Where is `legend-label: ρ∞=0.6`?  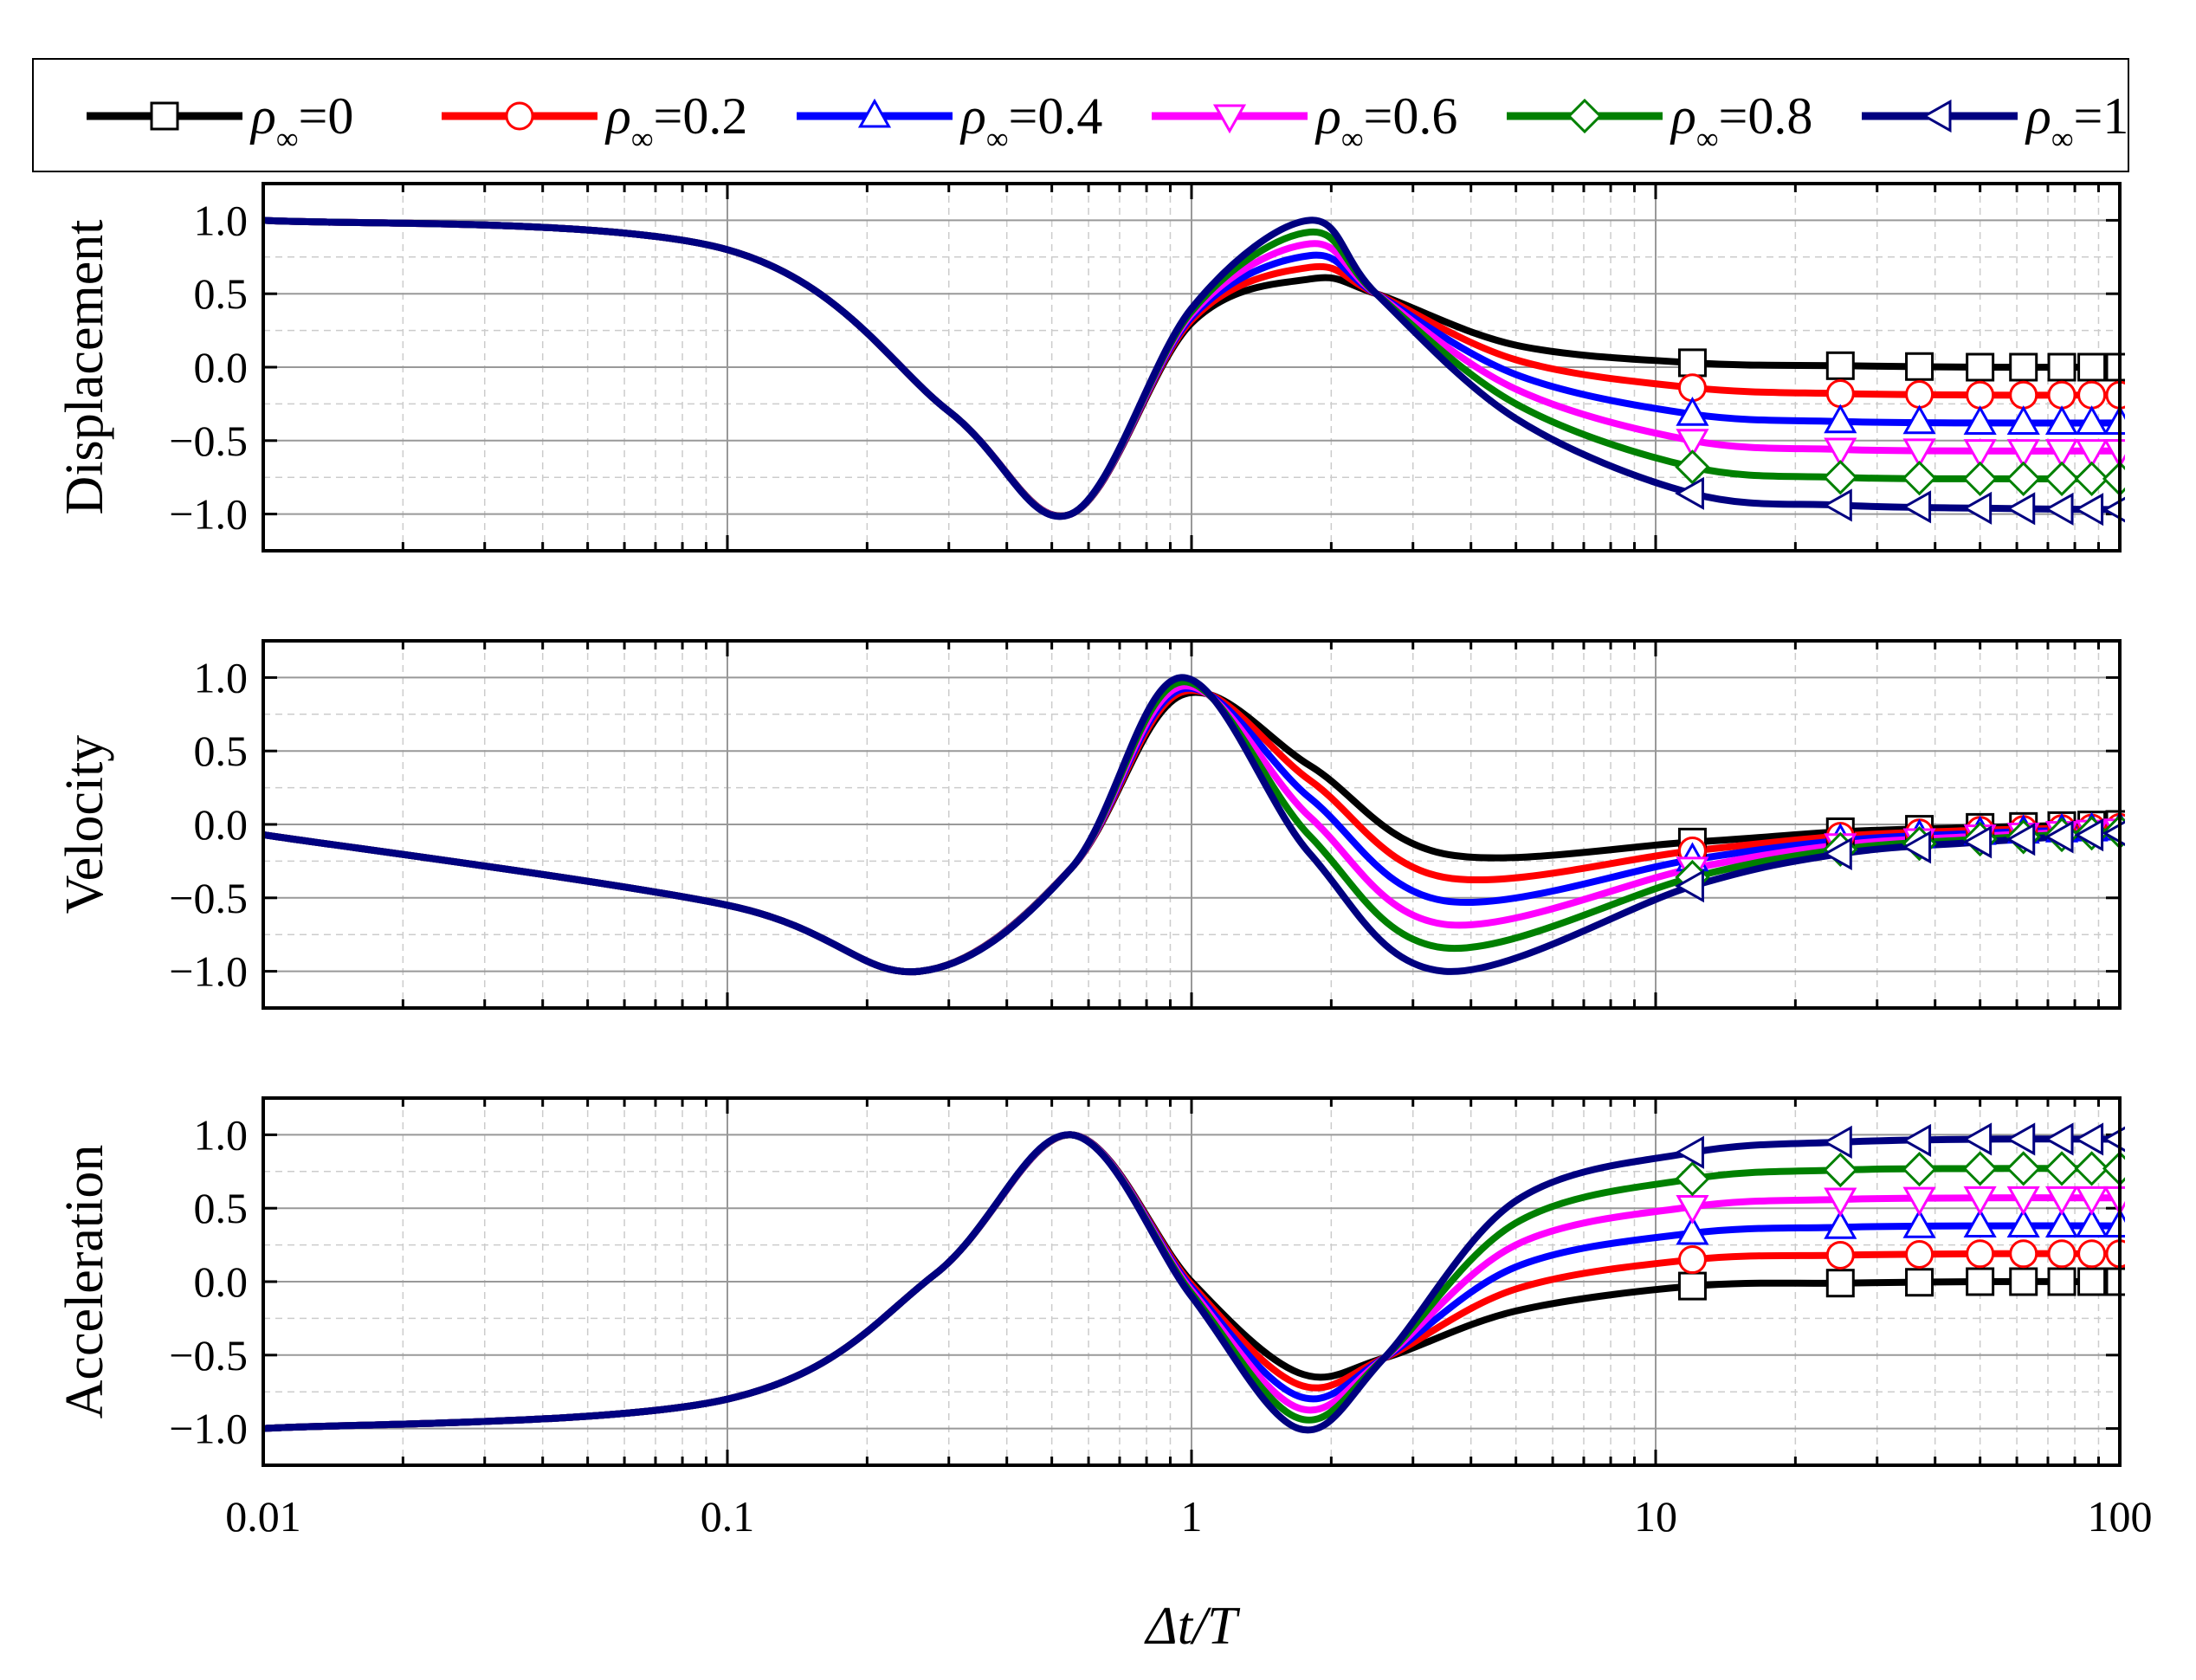
legend-label: ρ∞=0.6 is located at coordinates (1385, 121).